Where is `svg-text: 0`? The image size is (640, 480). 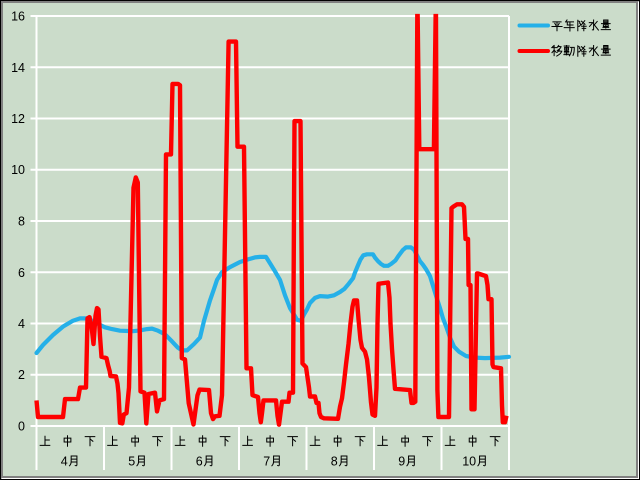 svg-text: 0 is located at coordinates (21, 427).